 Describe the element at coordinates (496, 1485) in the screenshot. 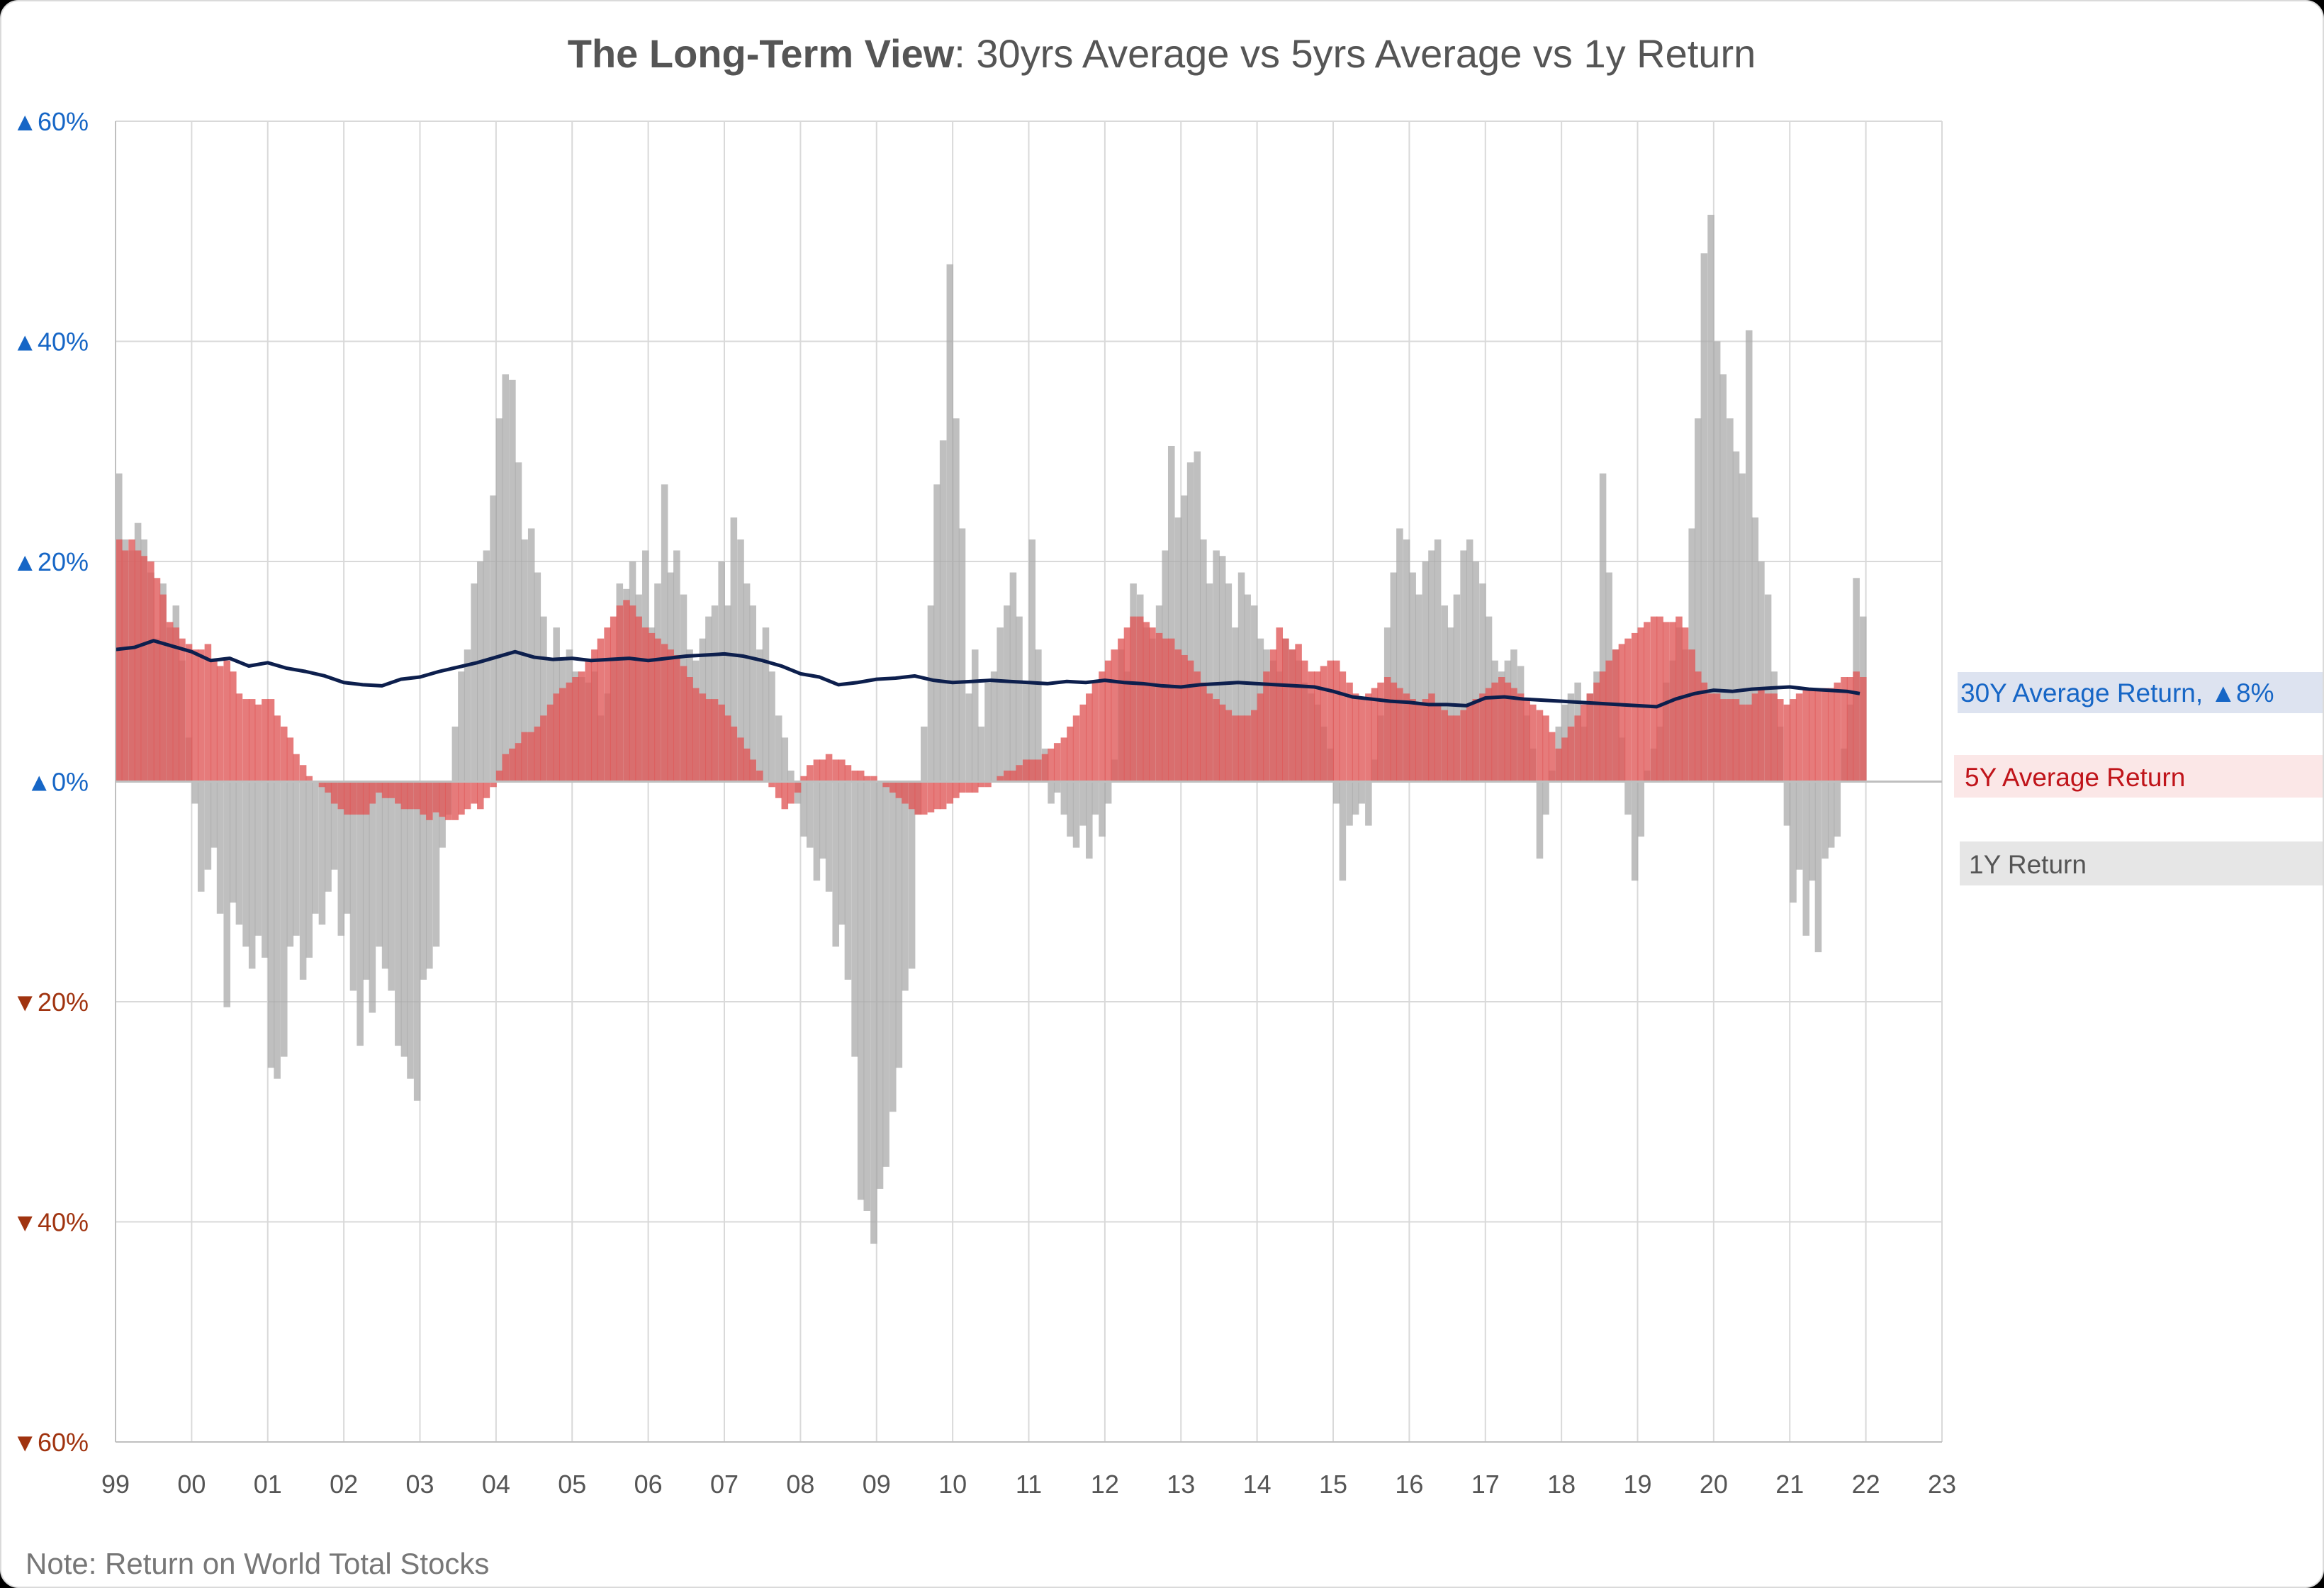

I see `x-tick-label: 04` at that location.